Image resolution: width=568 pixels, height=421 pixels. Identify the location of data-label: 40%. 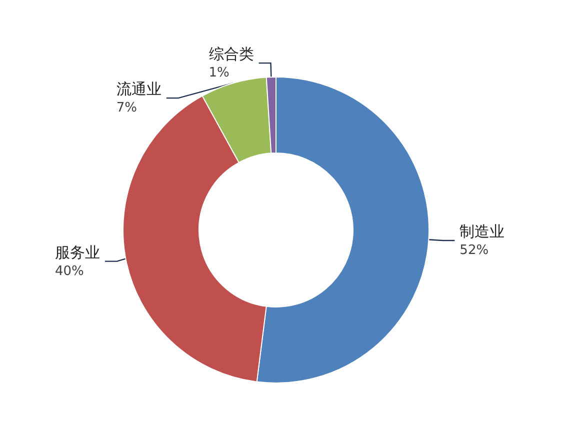
(69, 271).